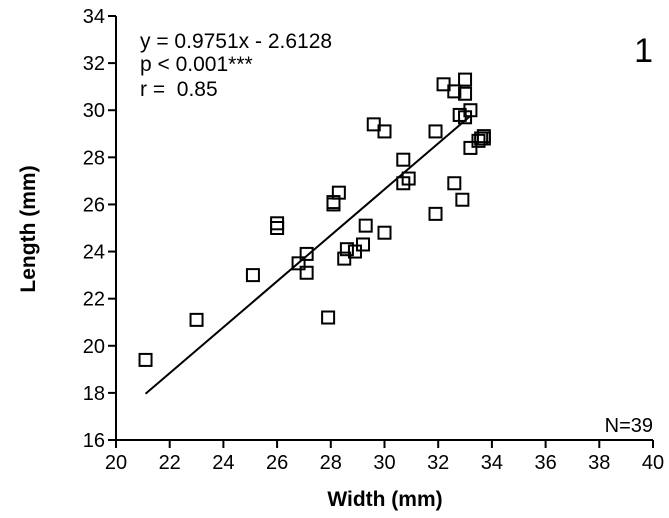  I want to click on x-tick-label: 36, so click(545, 463).